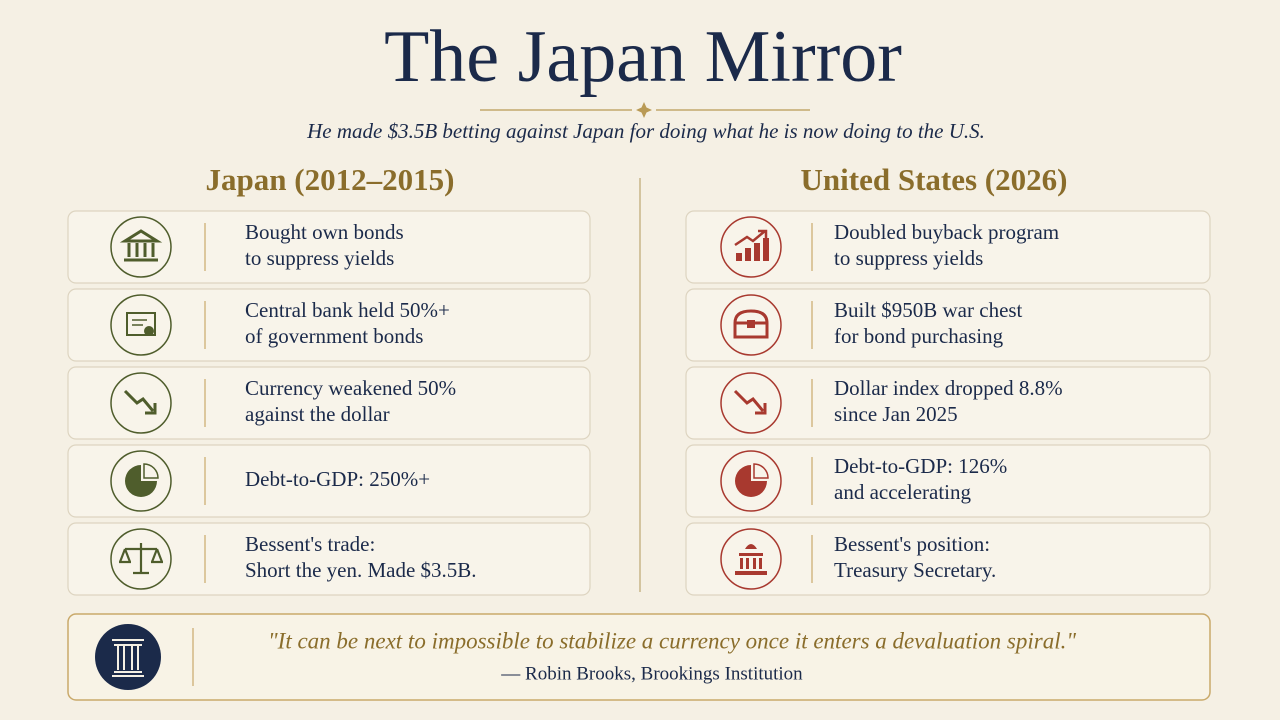 The height and width of the screenshot is (720, 1280). What do you see at coordinates (934, 179) in the screenshot?
I see `column-heading: United States (2026)` at bounding box center [934, 179].